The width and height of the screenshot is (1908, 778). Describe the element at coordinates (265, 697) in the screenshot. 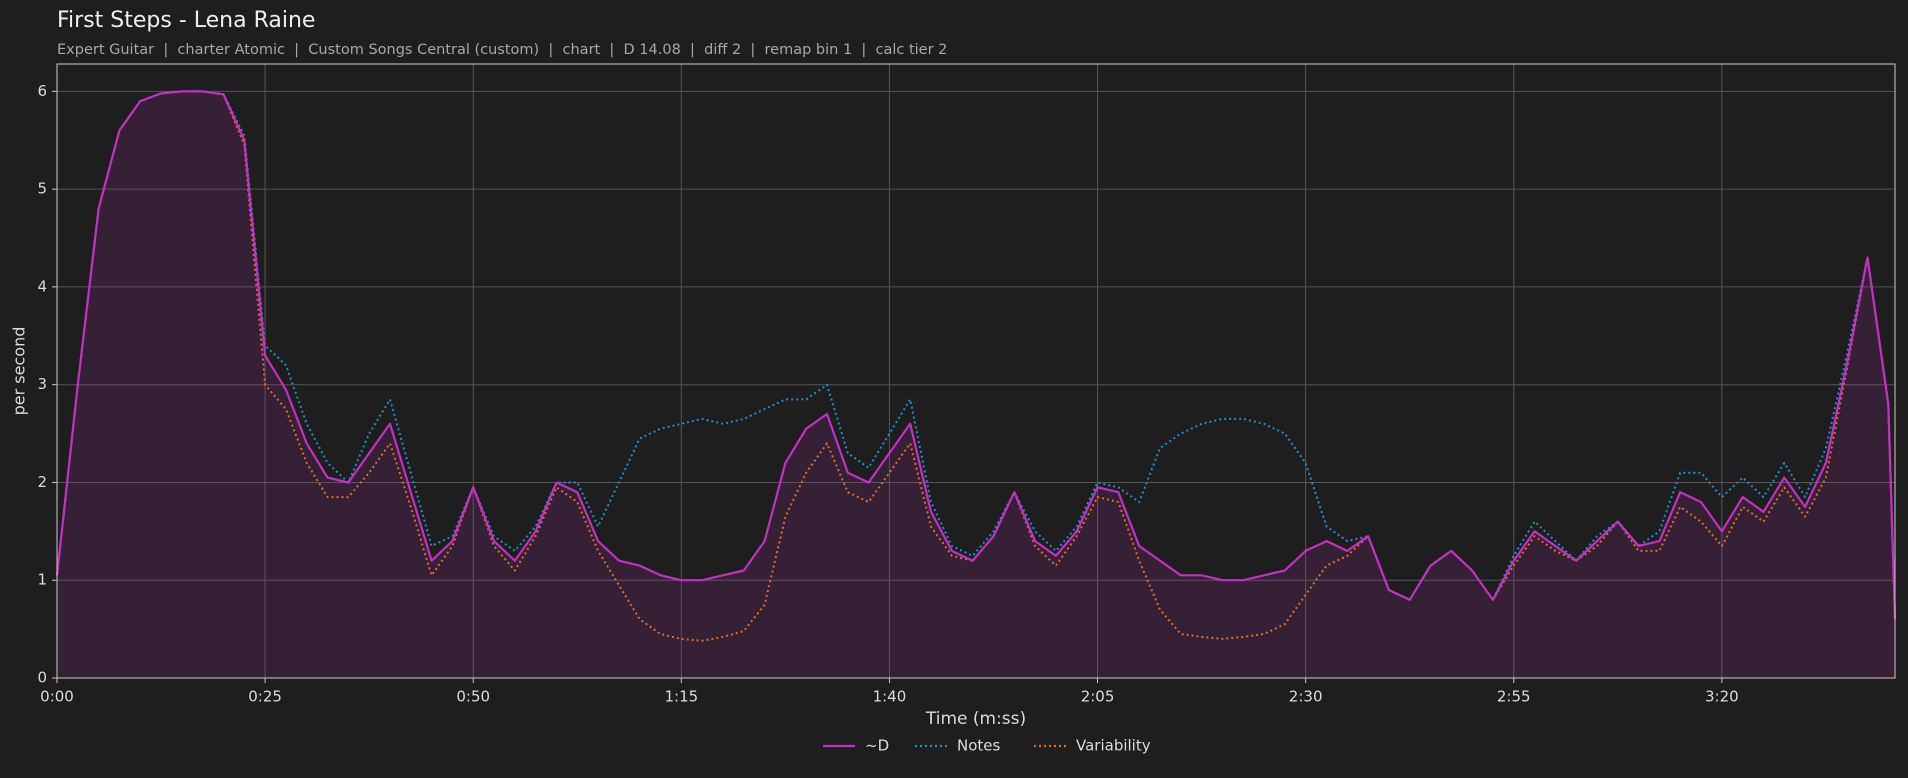

I see `x-tick-label: 0:25` at that location.